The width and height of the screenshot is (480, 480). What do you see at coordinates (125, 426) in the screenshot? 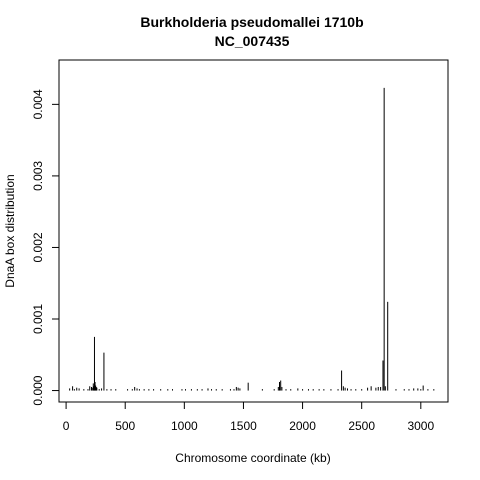
I see `x-tick-label: 500` at bounding box center [125, 426].